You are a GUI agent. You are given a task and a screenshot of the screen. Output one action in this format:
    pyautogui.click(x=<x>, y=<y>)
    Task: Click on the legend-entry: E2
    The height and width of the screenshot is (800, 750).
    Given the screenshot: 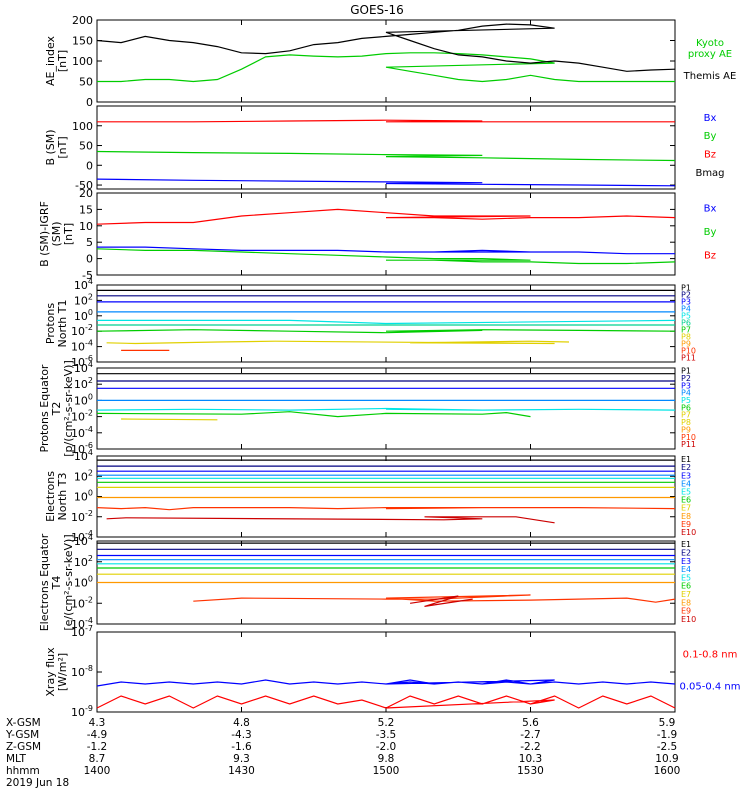 What is the action you would take?
    pyautogui.click(x=686, y=553)
    